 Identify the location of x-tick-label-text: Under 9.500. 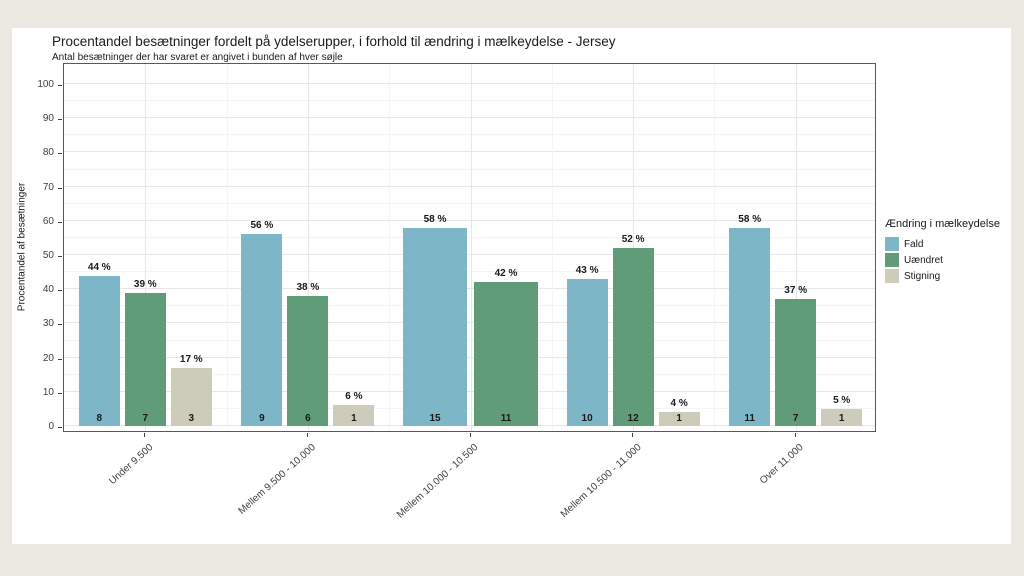
(131, 465).